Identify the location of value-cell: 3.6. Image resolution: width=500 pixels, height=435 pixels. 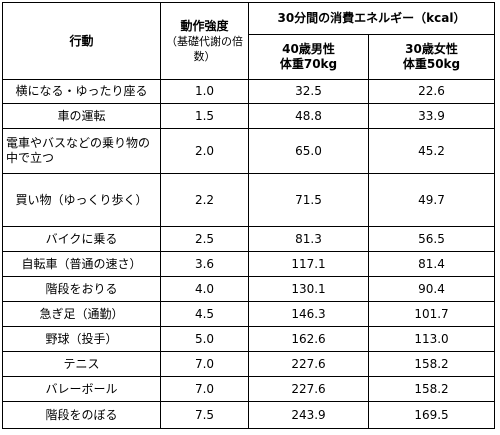
(204, 264).